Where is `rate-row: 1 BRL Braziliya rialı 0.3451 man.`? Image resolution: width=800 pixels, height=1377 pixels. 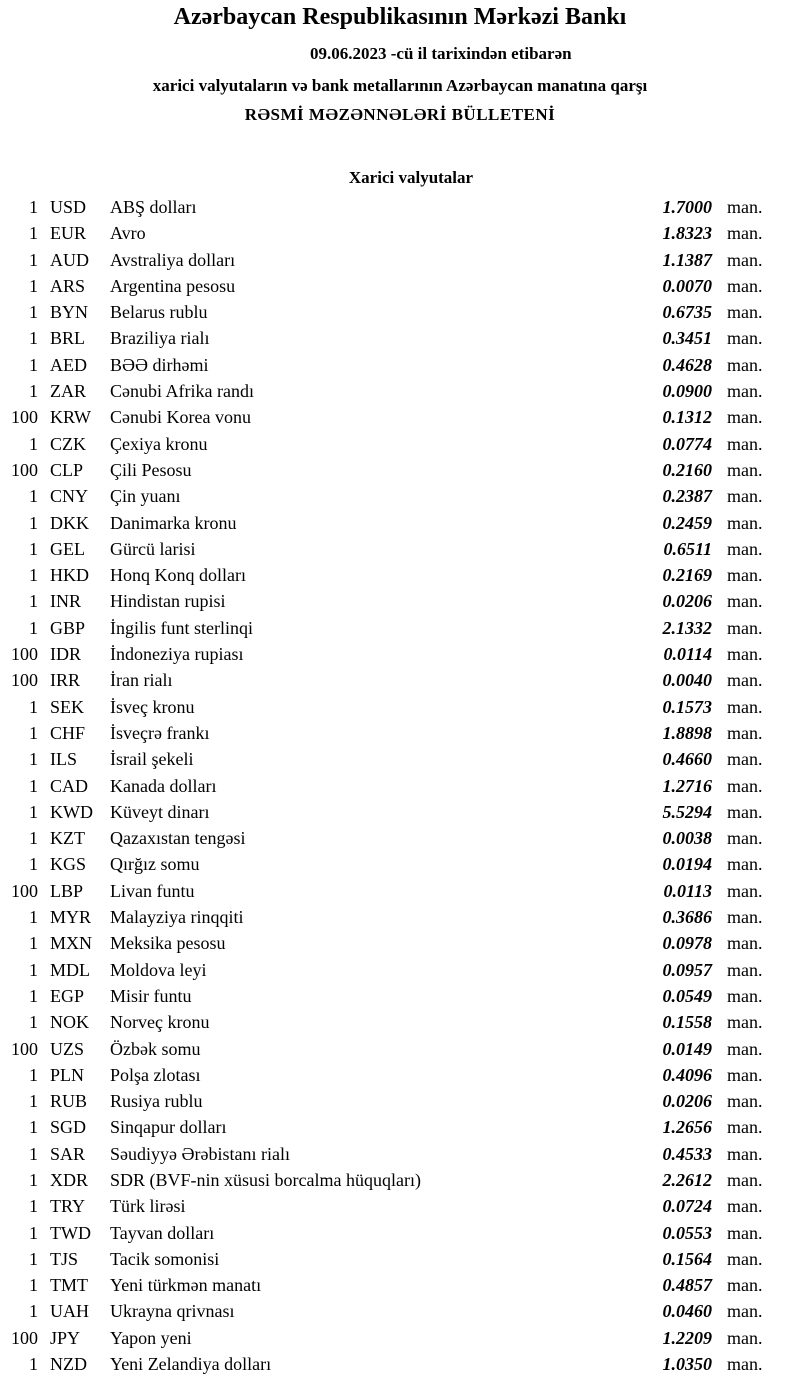 rate-row: 1 BRL Braziliya rialı 0.3451 man. is located at coordinates (400, 338).